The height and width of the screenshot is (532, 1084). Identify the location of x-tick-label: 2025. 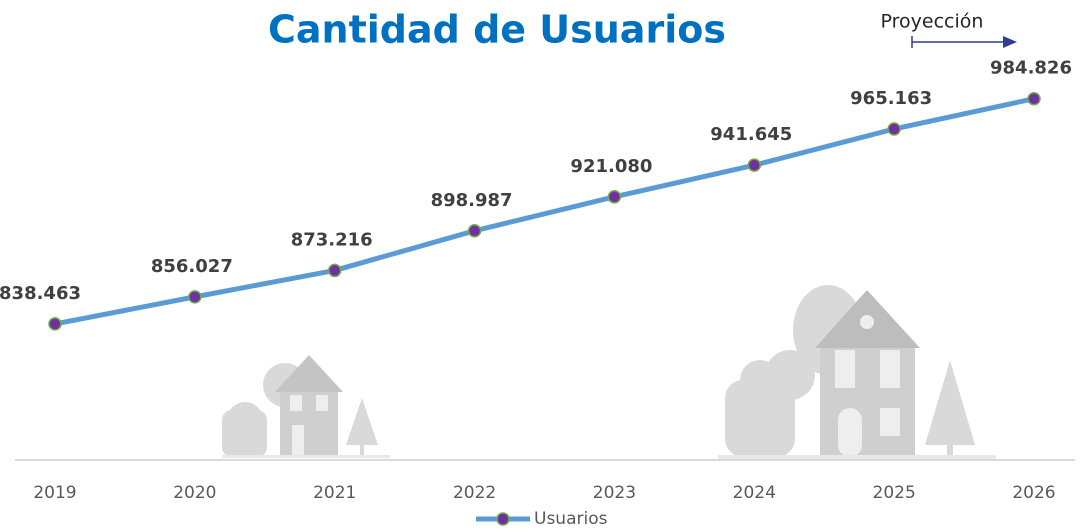
(894, 493).